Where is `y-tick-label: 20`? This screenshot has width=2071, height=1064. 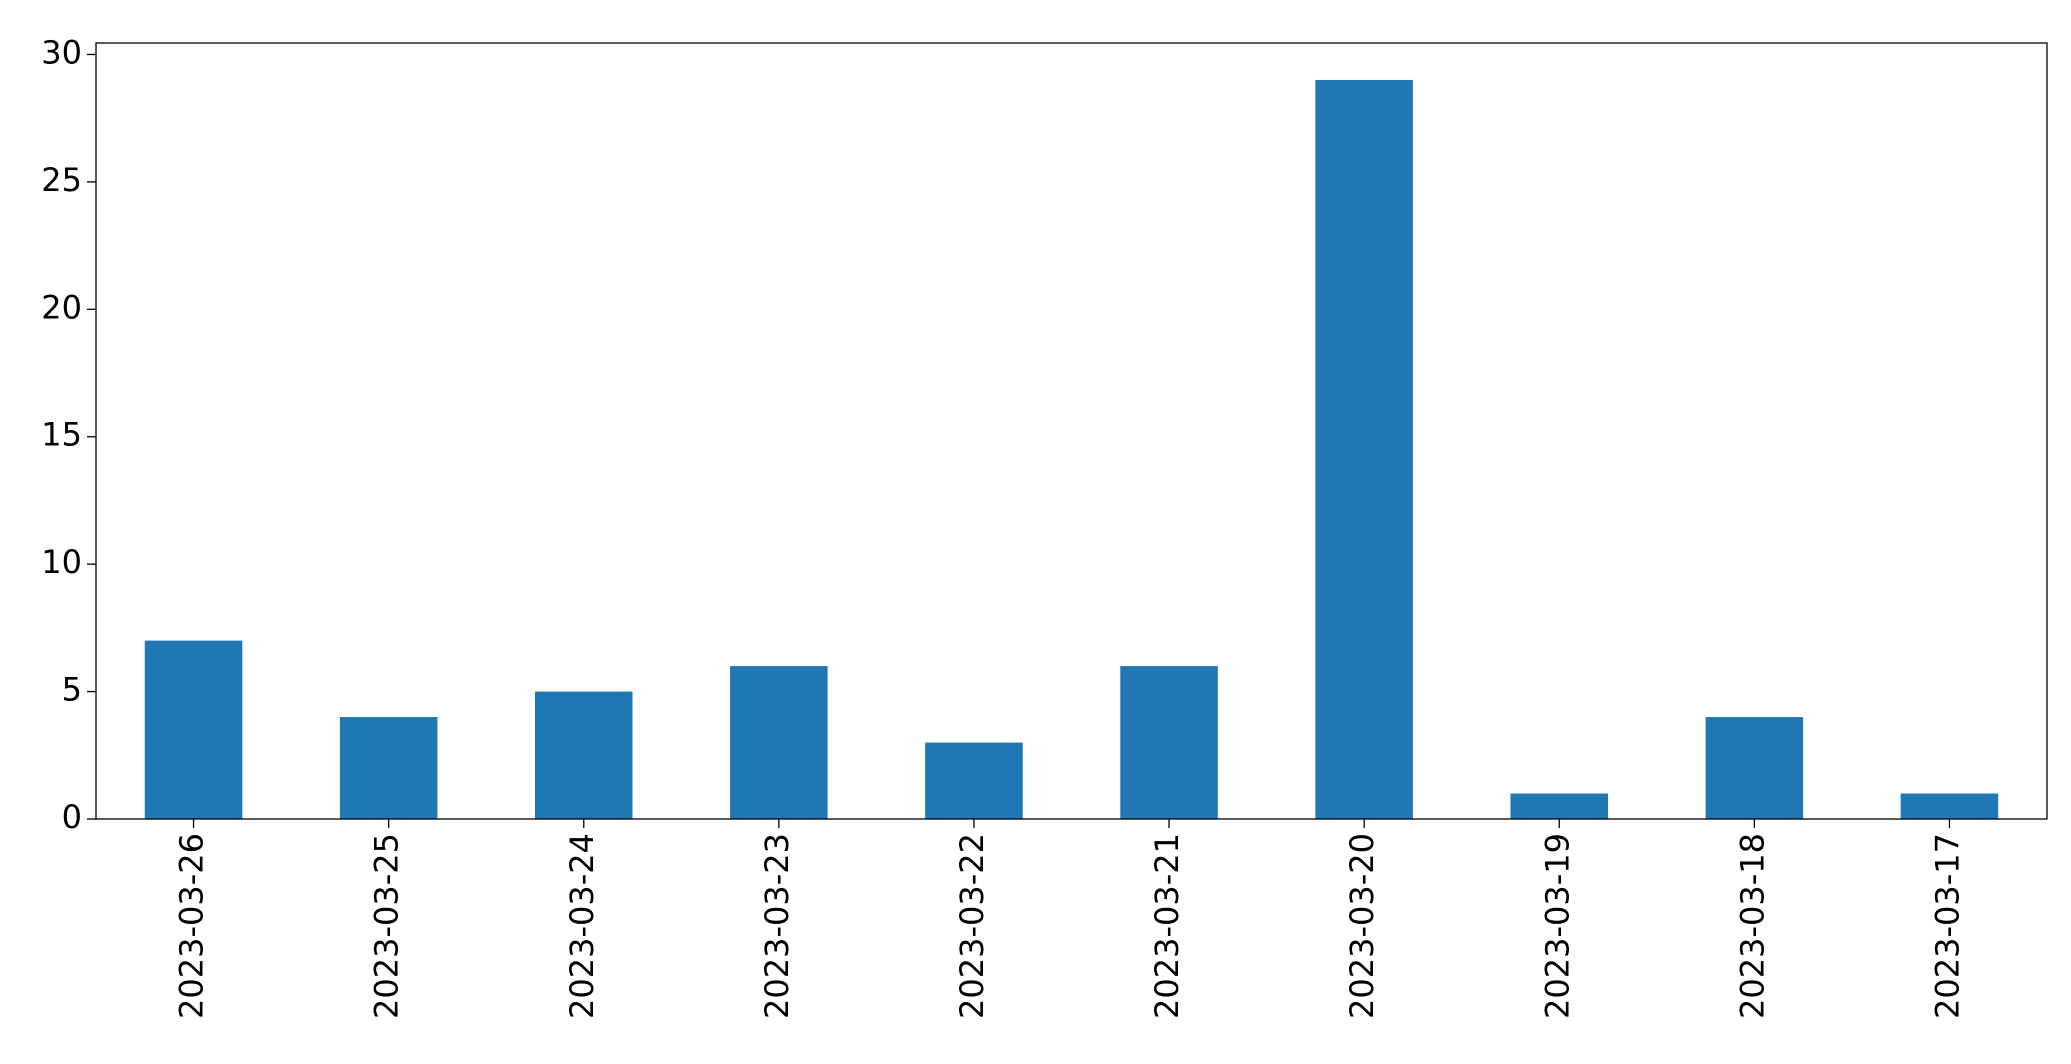 y-tick-label: 20 is located at coordinates (61, 307).